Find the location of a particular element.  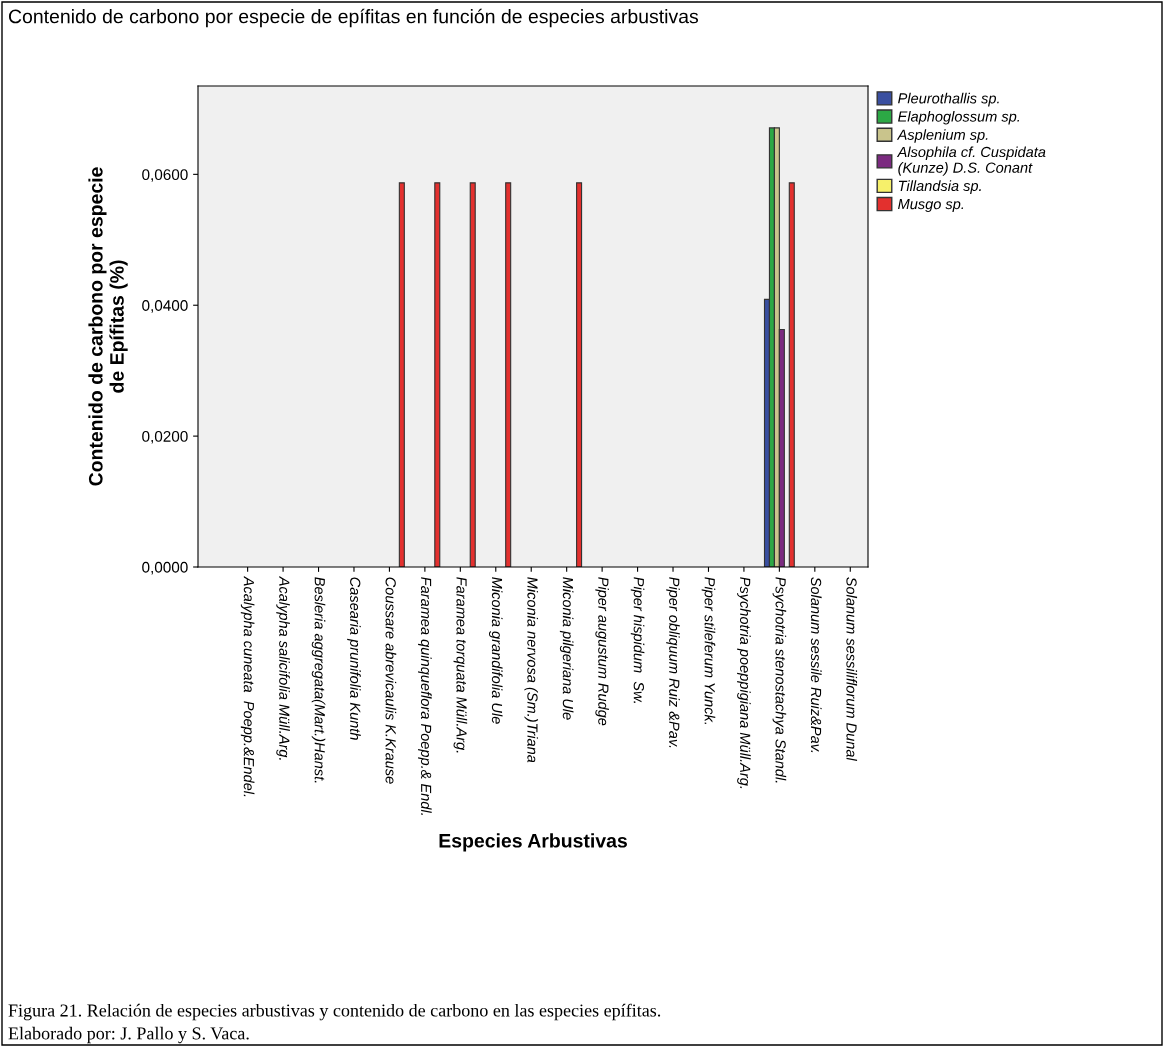

y-tick-label: 0,0000 is located at coordinates (165, 568).